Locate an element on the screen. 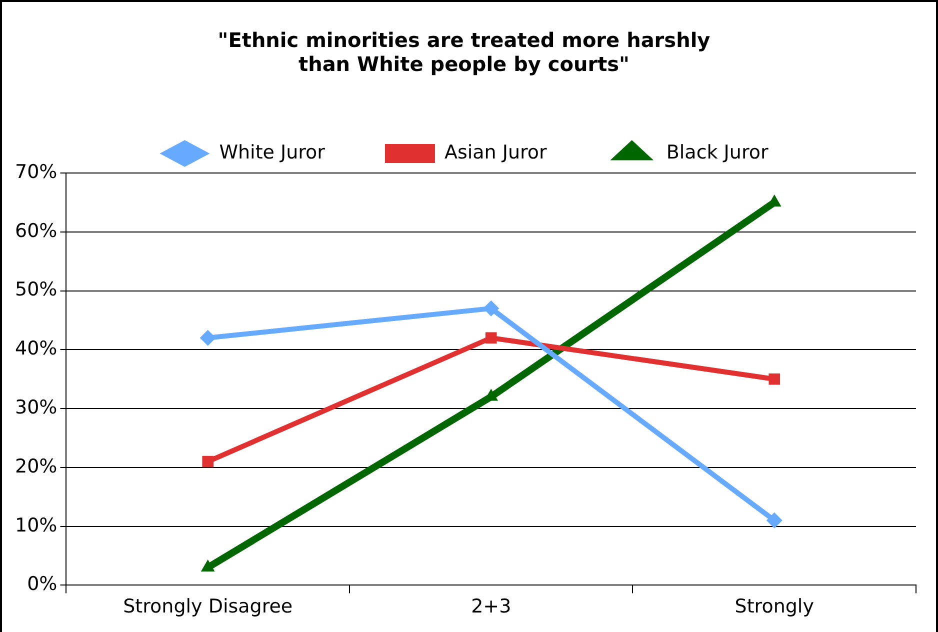 The width and height of the screenshot is (938, 632). y-tick-label: 40% is located at coordinates (36, 349).